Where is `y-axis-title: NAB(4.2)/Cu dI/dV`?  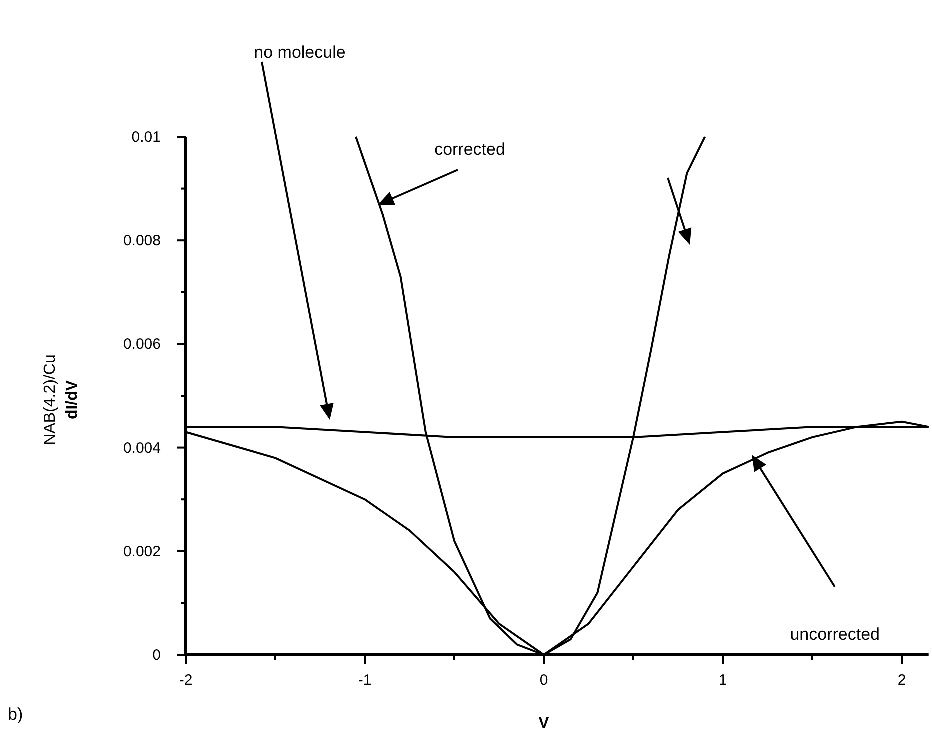 y-axis-title: NAB(4.2)/Cu dI/dV is located at coordinates (61, 400).